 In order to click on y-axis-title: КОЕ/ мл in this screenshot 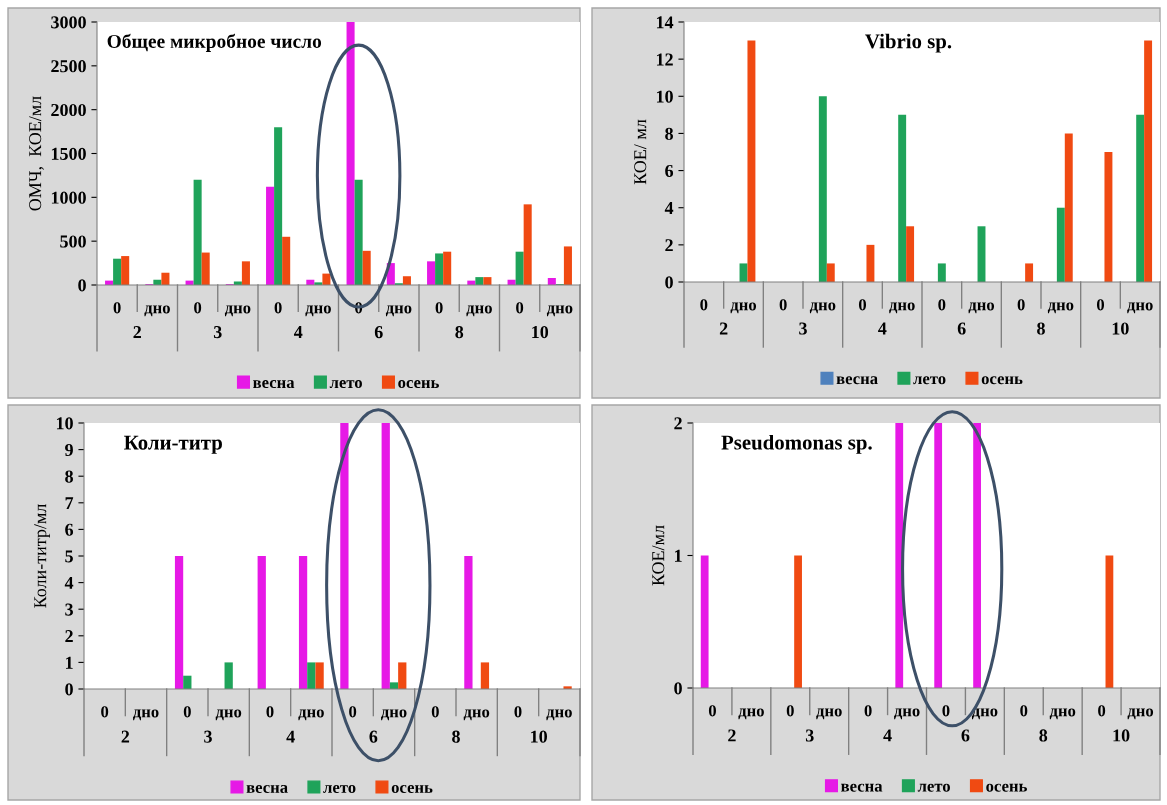, I will do `click(640, 152)`.